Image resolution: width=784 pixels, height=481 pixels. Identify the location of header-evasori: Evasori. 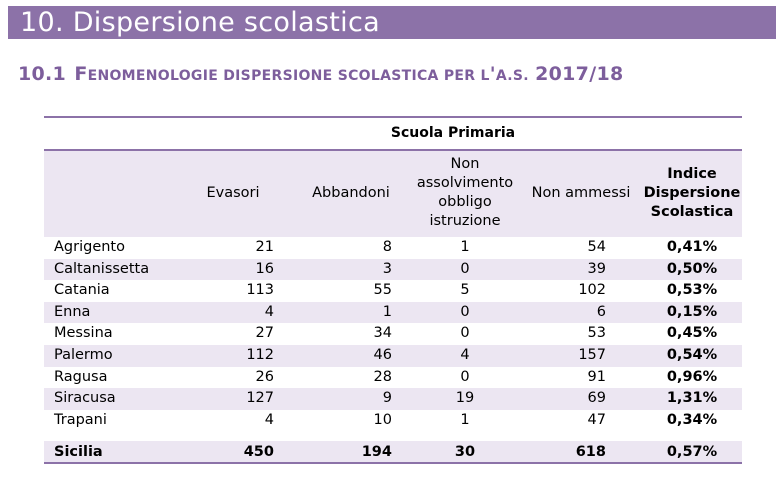
(228, 193).